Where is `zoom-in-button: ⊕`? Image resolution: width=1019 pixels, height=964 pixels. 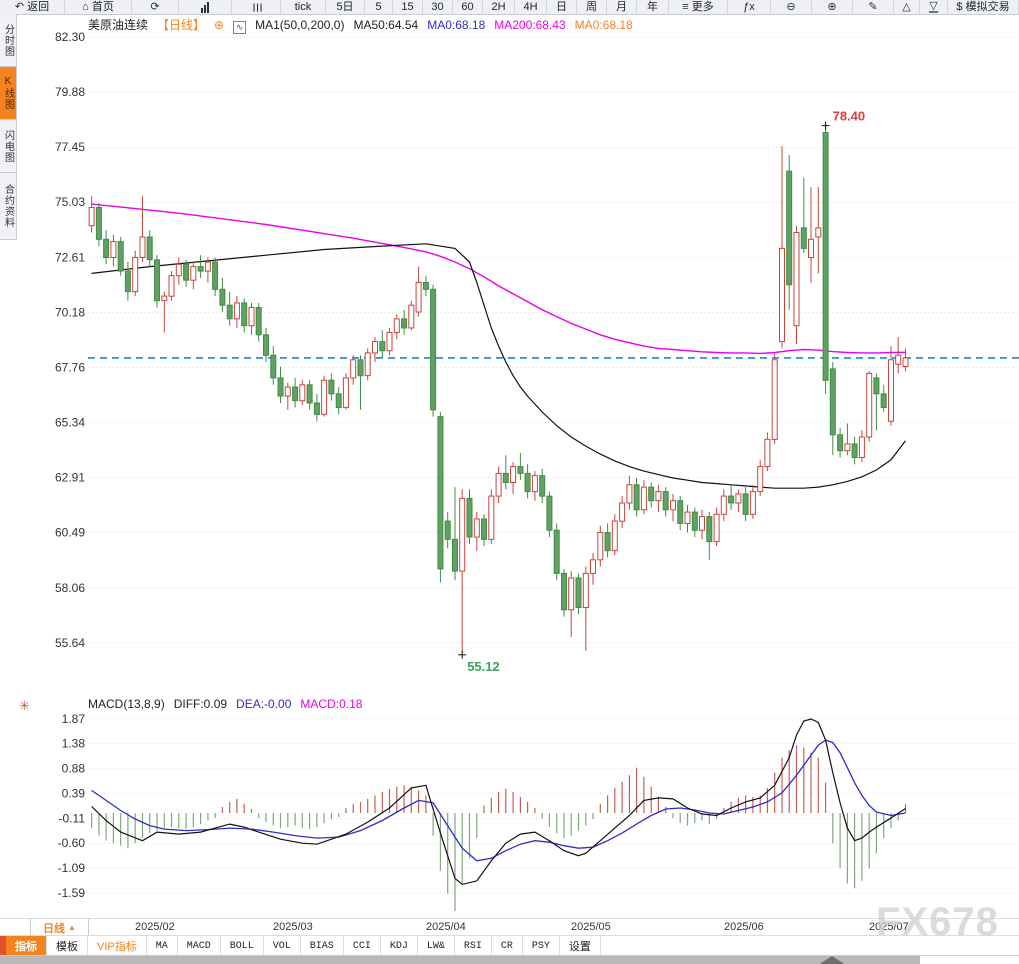 zoom-in-button: ⊕ is located at coordinates (832, 7).